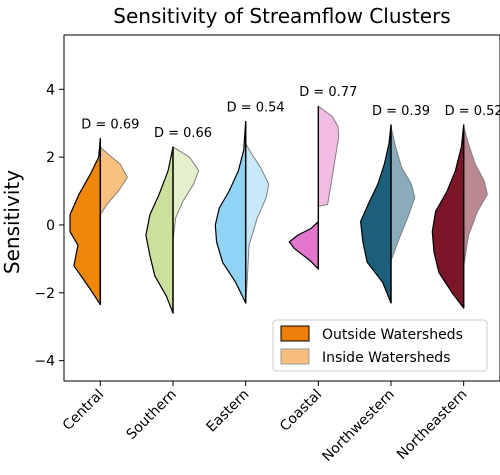 This screenshot has width=500, height=475. I want to click on d-label-central: D = 0.69, so click(110, 124).